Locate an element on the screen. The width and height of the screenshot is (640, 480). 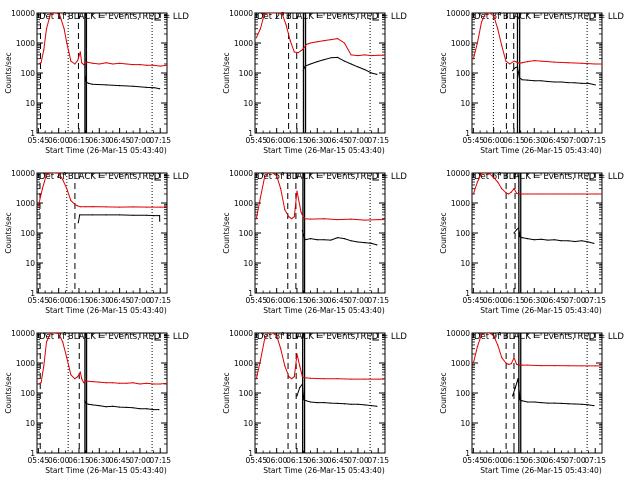
plot-frame is located at coordinates (537, 233).